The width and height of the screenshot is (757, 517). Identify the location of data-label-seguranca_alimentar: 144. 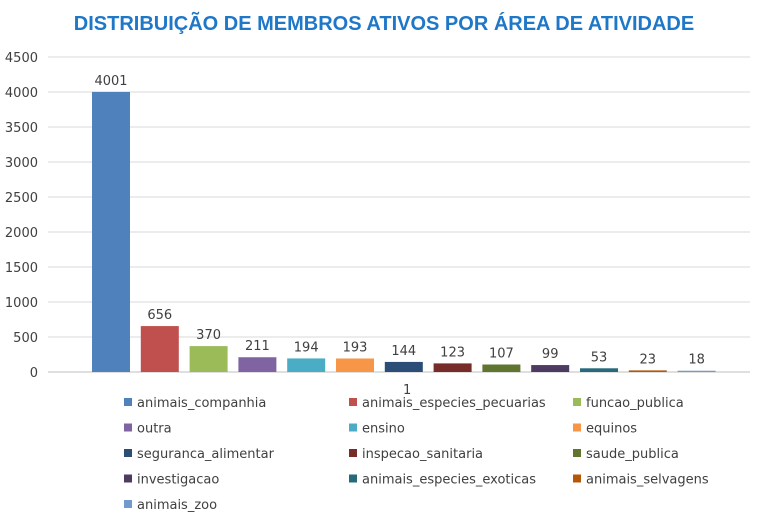
(403, 351).